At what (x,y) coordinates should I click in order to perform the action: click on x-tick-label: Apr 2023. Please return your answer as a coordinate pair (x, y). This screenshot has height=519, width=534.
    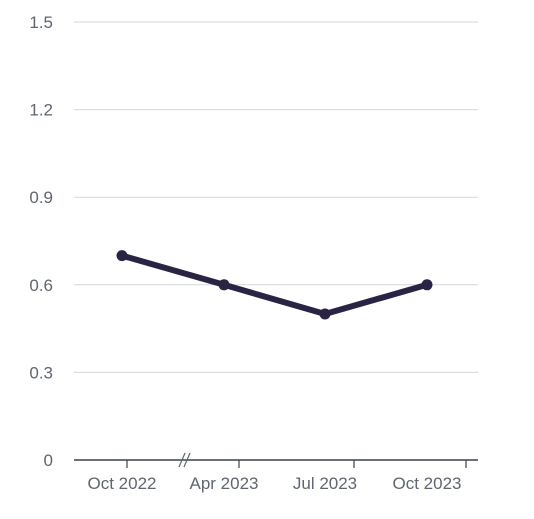
    Looking at the image, I should click on (224, 483).